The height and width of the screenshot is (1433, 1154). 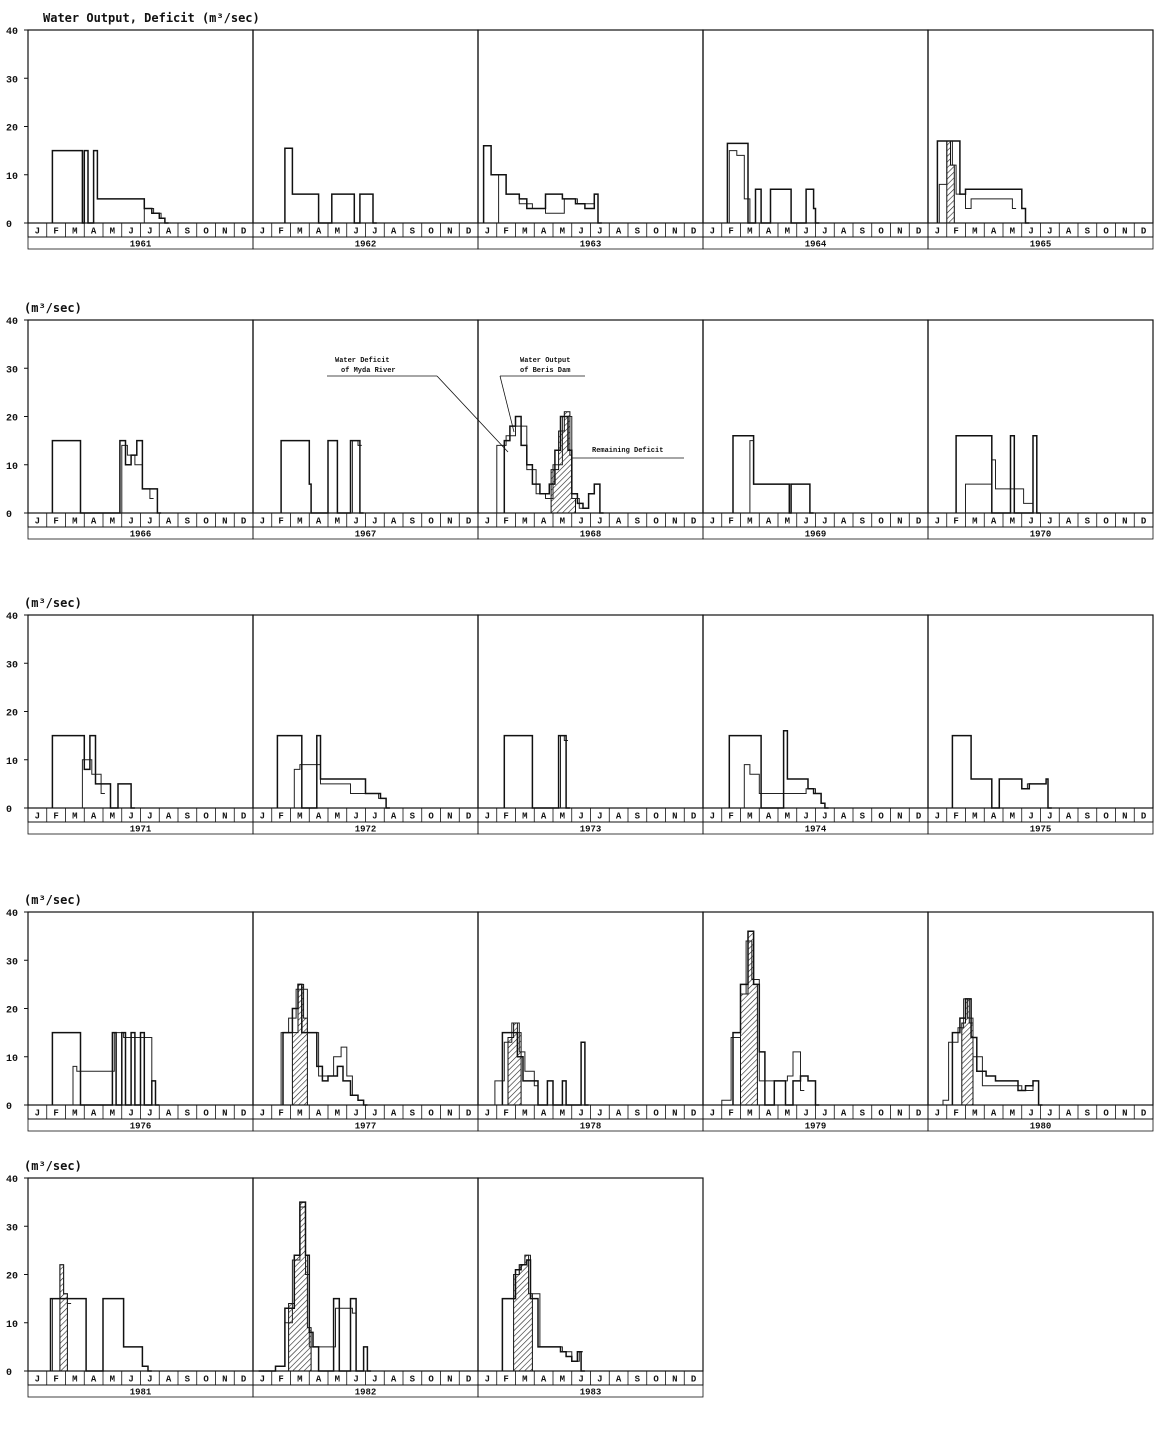 I want to click on year-label: 1975, so click(x=1041, y=830).